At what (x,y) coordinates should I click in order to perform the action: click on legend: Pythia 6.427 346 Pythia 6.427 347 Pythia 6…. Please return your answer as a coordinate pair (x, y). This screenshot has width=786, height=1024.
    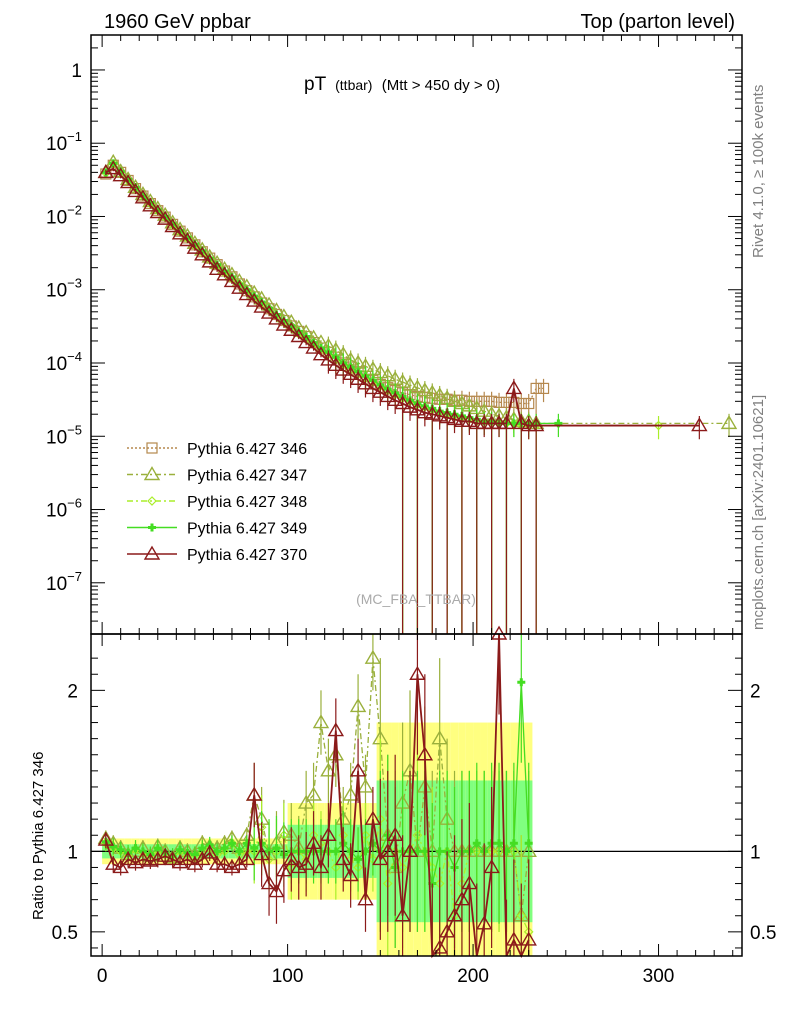
    Looking at the image, I should click on (217, 502).